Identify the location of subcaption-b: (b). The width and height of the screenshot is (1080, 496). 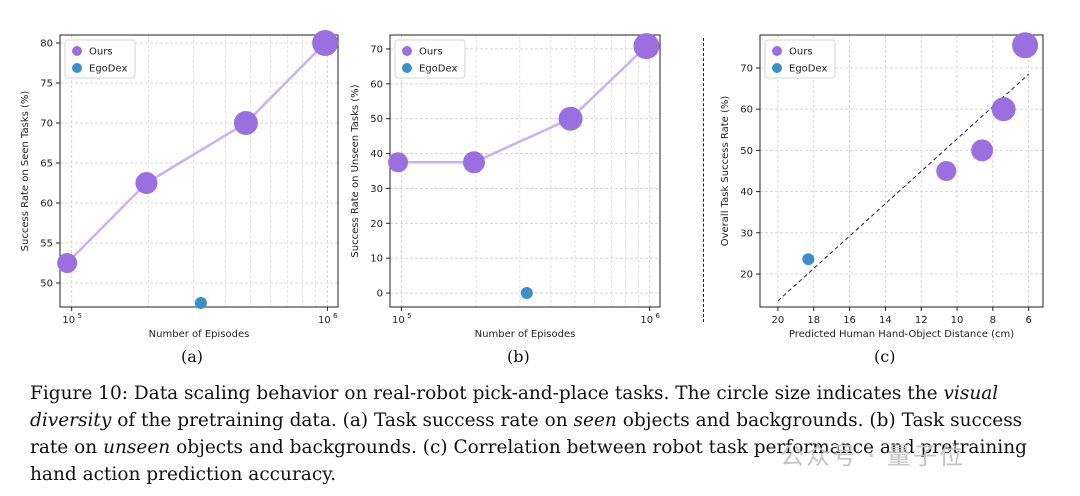
(518, 356).